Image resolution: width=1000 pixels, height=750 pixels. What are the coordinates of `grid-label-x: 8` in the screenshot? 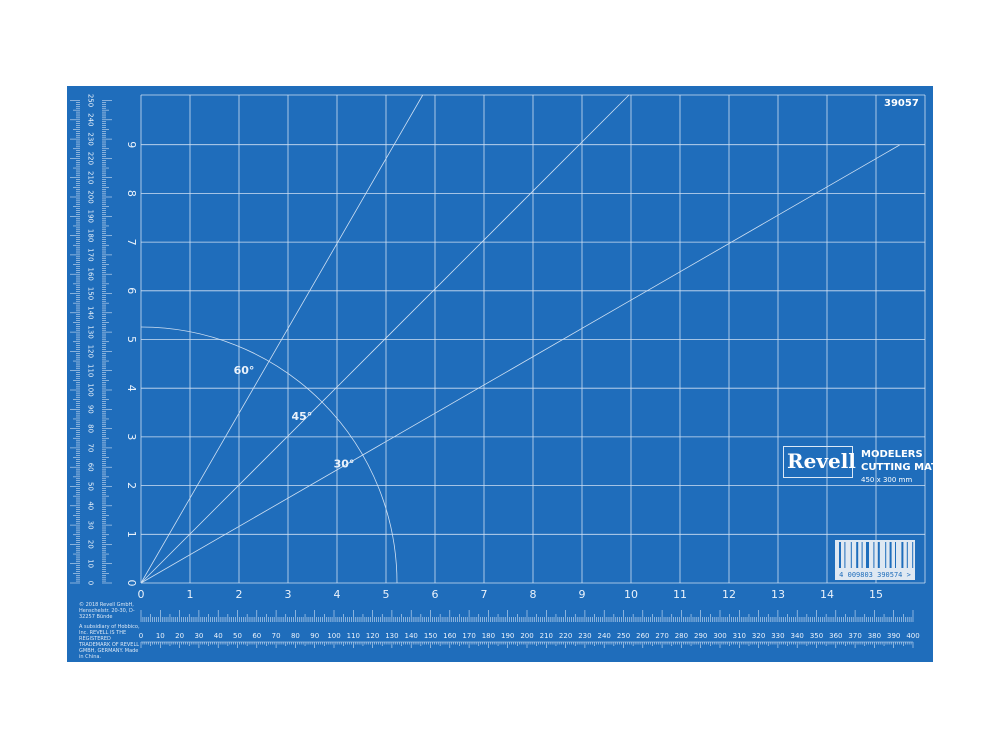 It's located at (533, 594).